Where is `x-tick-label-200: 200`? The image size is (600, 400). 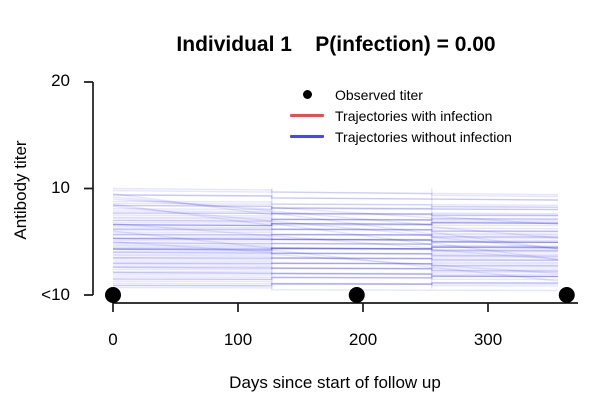
x-tick-label-200: 200 is located at coordinates (363, 339).